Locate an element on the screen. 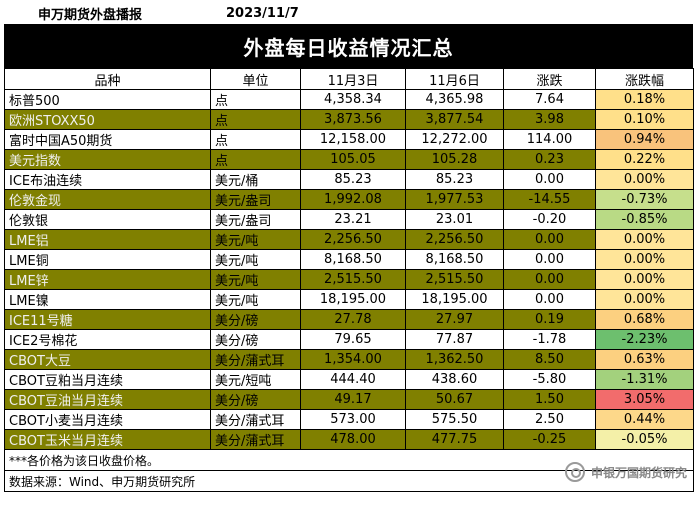  note-row: ***各价格为该日收盘价格。 is located at coordinates (349, 460).